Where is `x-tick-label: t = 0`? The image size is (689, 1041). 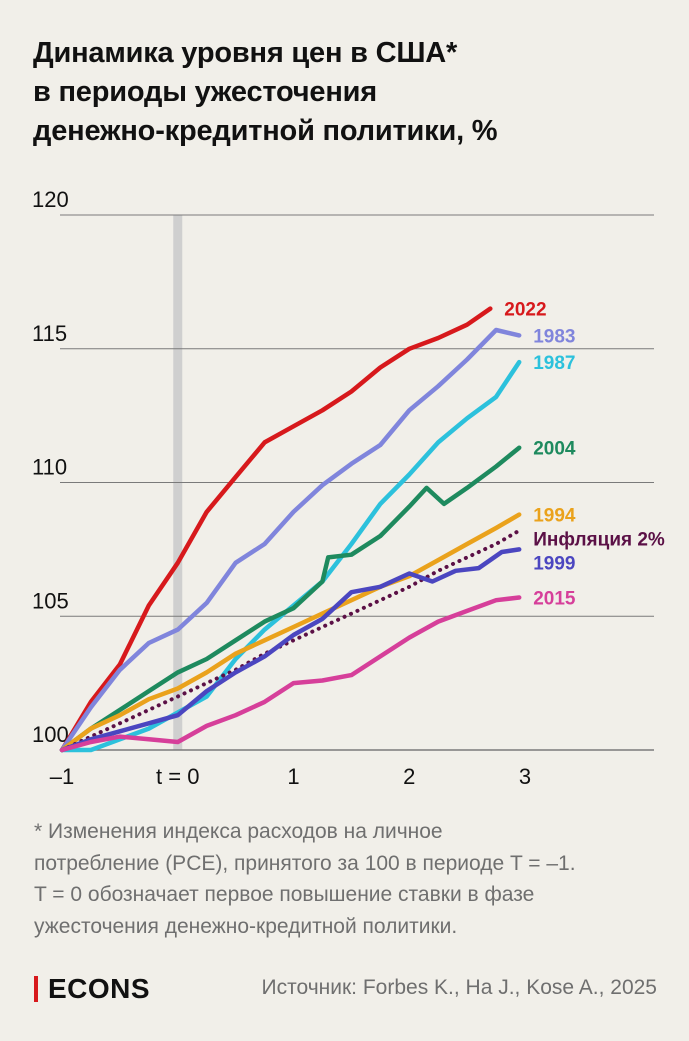
x-tick-label: t = 0 is located at coordinates (177, 776).